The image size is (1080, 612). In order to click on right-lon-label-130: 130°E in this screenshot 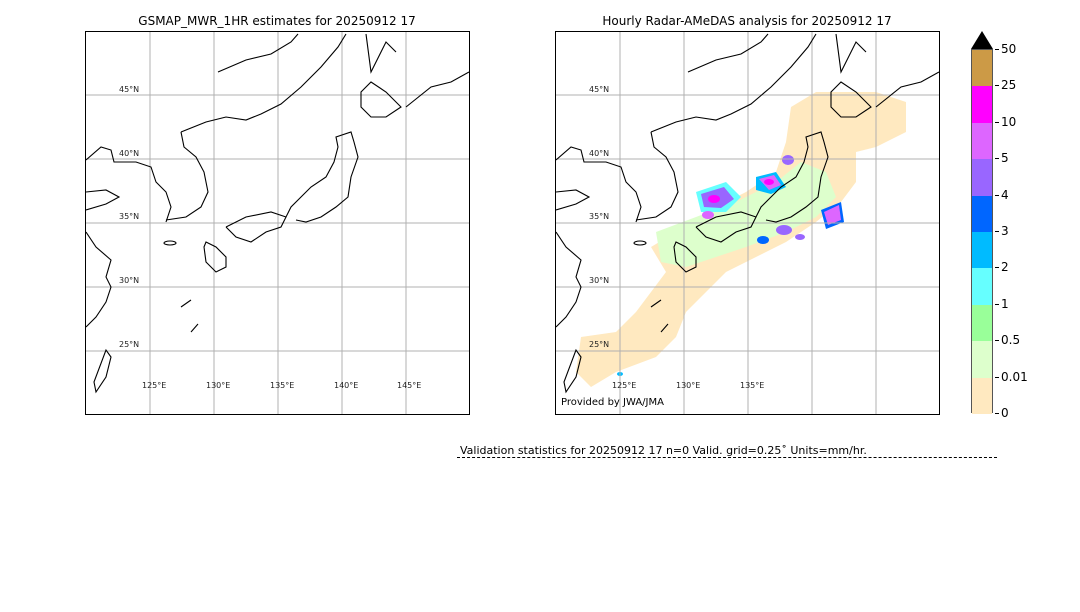, I will do `click(688, 385)`.